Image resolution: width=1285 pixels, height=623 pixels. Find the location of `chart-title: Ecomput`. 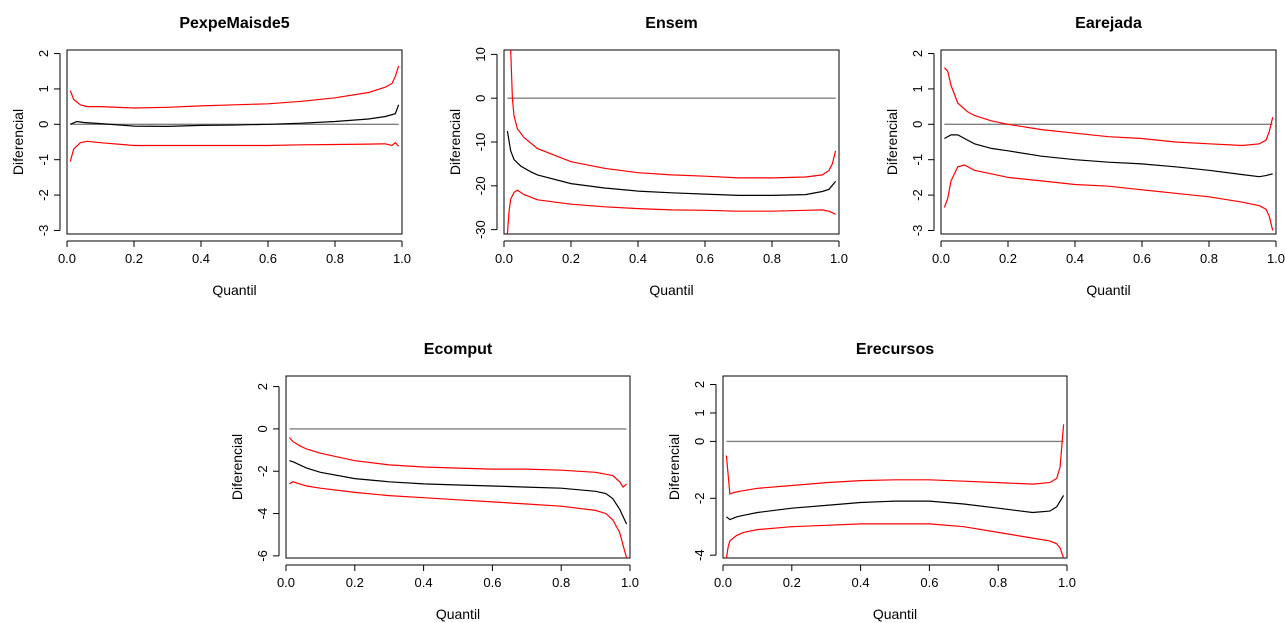

chart-title: Ecomput is located at coordinates (458, 349).